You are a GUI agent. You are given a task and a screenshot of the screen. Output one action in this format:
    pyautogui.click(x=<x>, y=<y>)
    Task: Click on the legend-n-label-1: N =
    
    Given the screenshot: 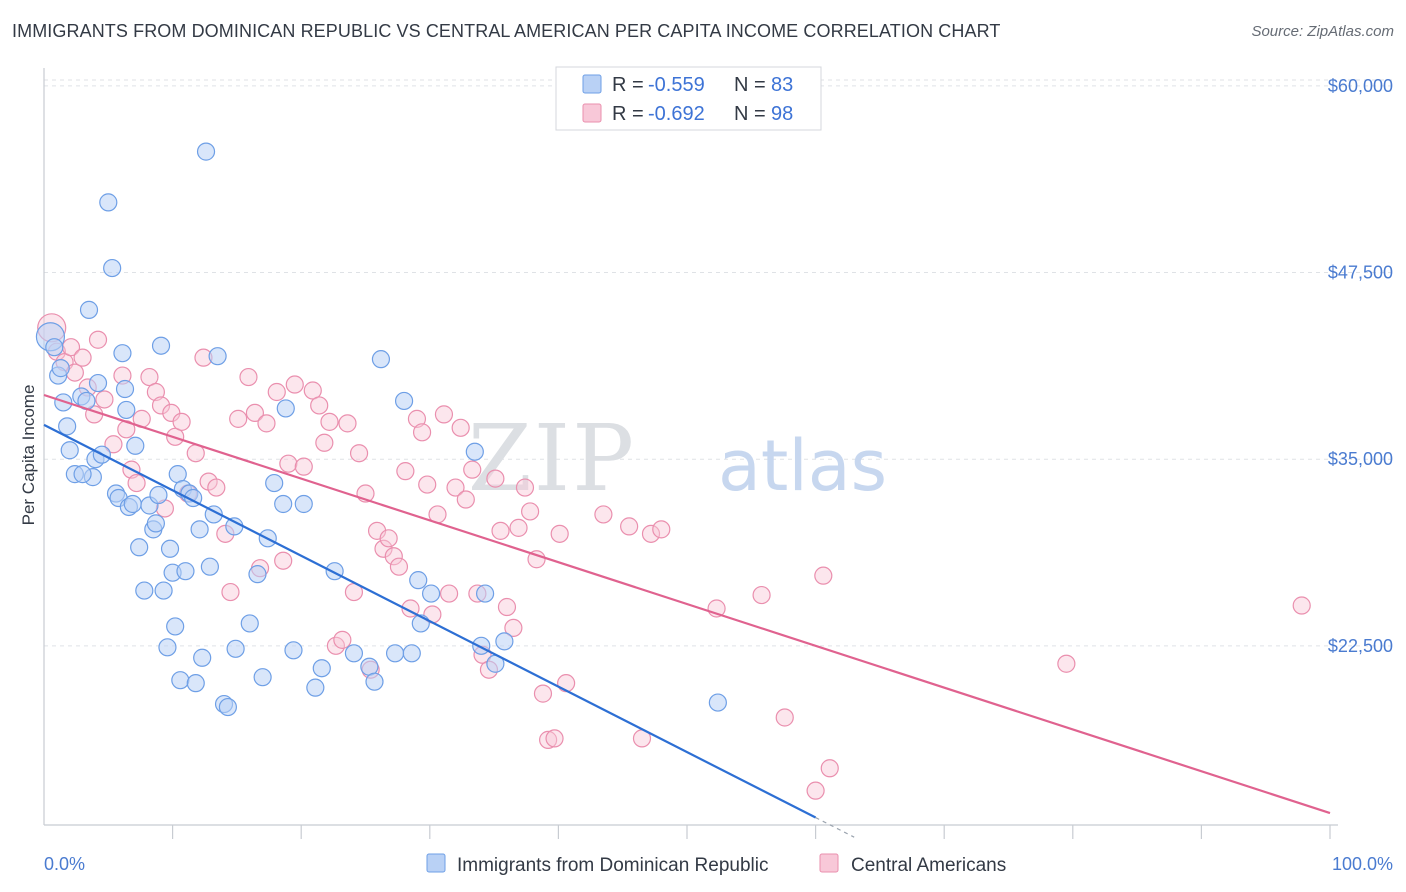 What is the action you would take?
    pyautogui.click(x=750, y=85)
    